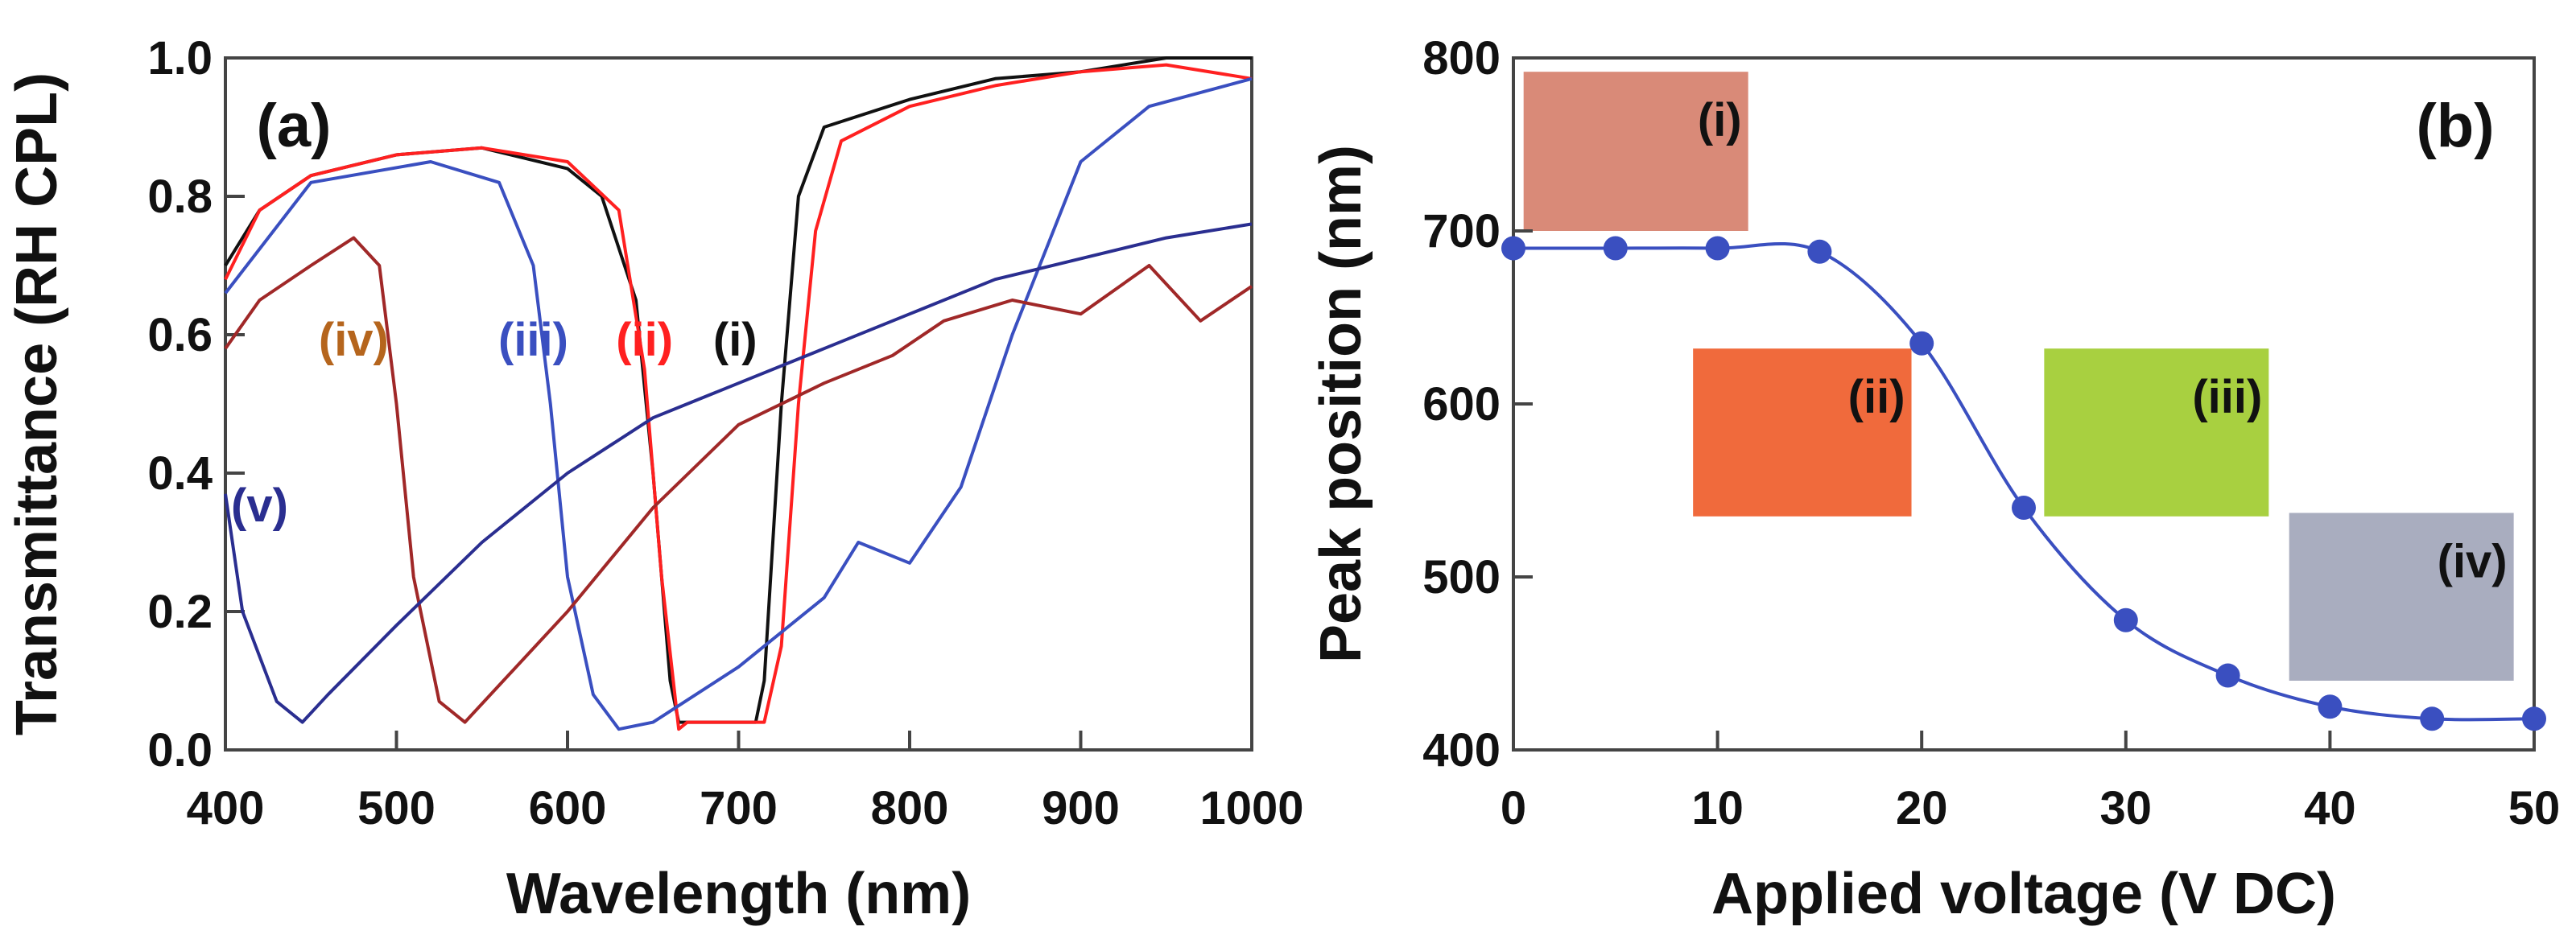 The width and height of the screenshot is (2576, 939). I want to click on y-axis-title: Transmittance (RH CPL), so click(37, 403).